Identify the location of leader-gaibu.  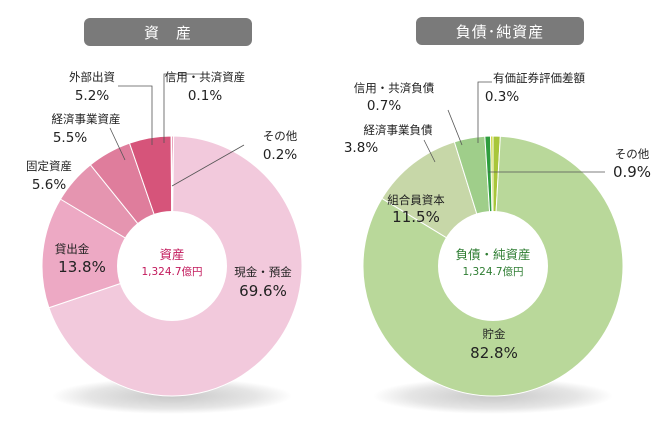
(135, 115).